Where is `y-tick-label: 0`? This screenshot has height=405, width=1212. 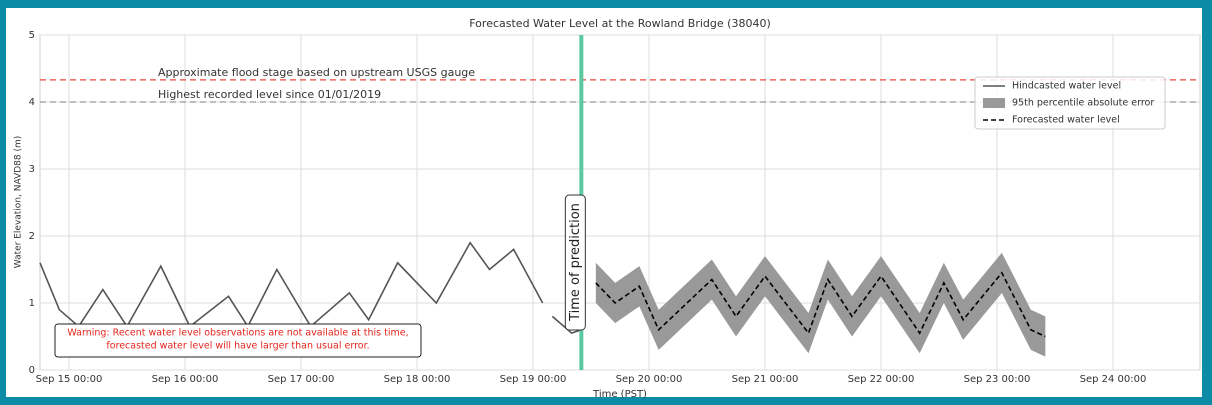 y-tick-label: 0 is located at coordinates (32, 370).